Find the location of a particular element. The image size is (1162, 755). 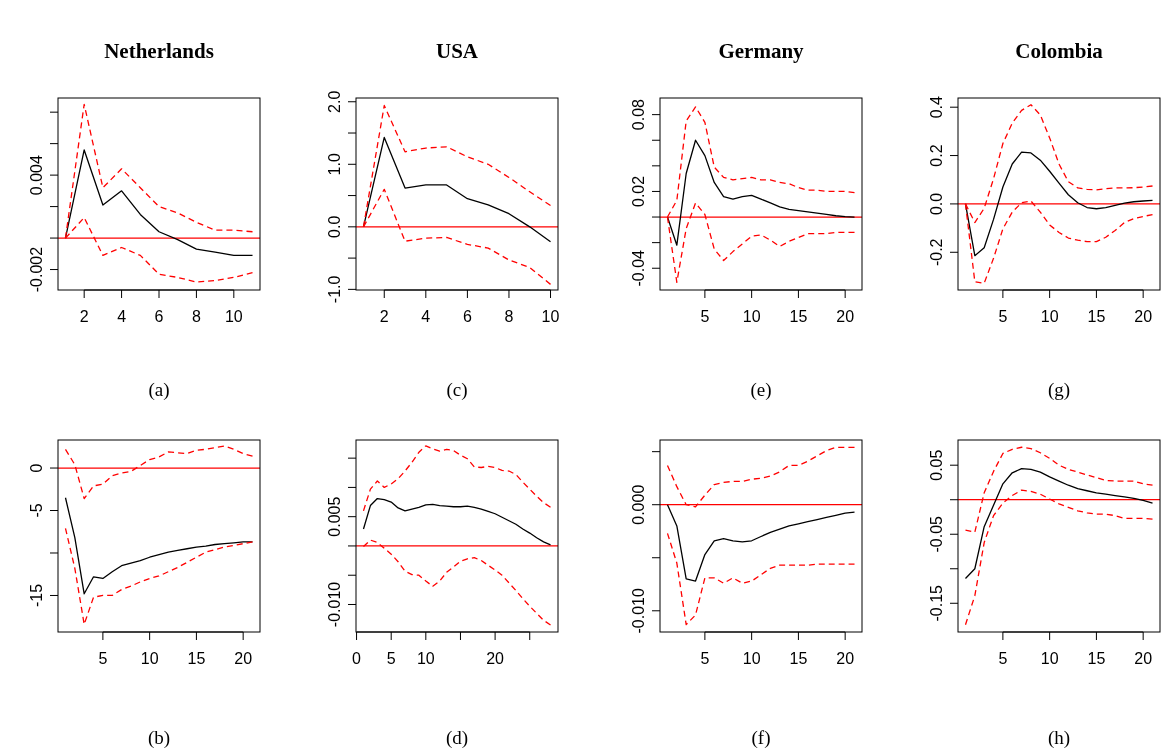

text: (h) is located at coordinates (1059, 738).